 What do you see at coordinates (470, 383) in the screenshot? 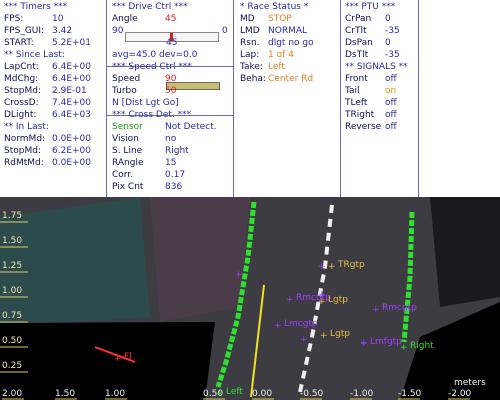
I see `axis-unit: meters` at bounding box center [470, 383].